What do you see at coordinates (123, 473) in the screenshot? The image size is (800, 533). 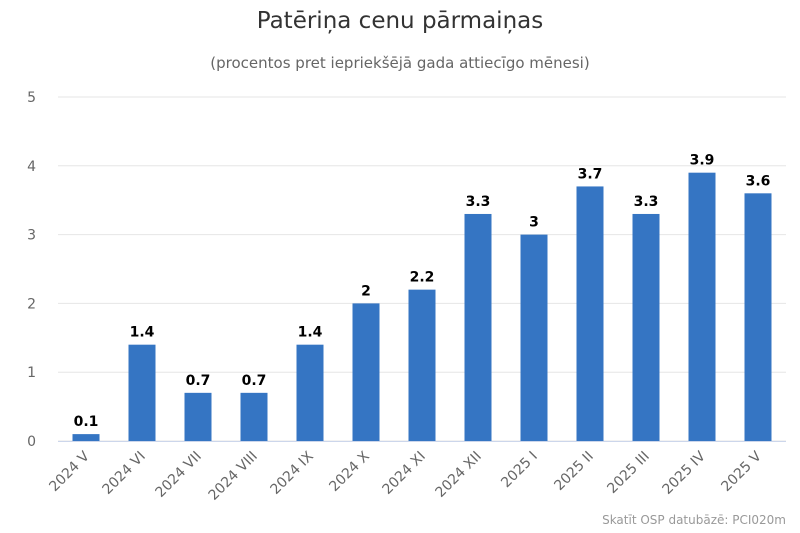 I see `x-tick-label: 2024 VI` at bounding box center [123, 473].